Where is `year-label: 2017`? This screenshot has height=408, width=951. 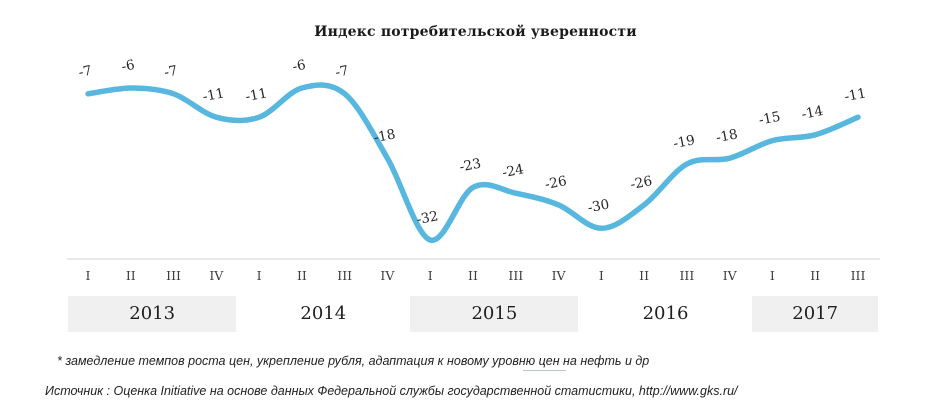 year-label: 2017 is located at coordinates (815, 313).